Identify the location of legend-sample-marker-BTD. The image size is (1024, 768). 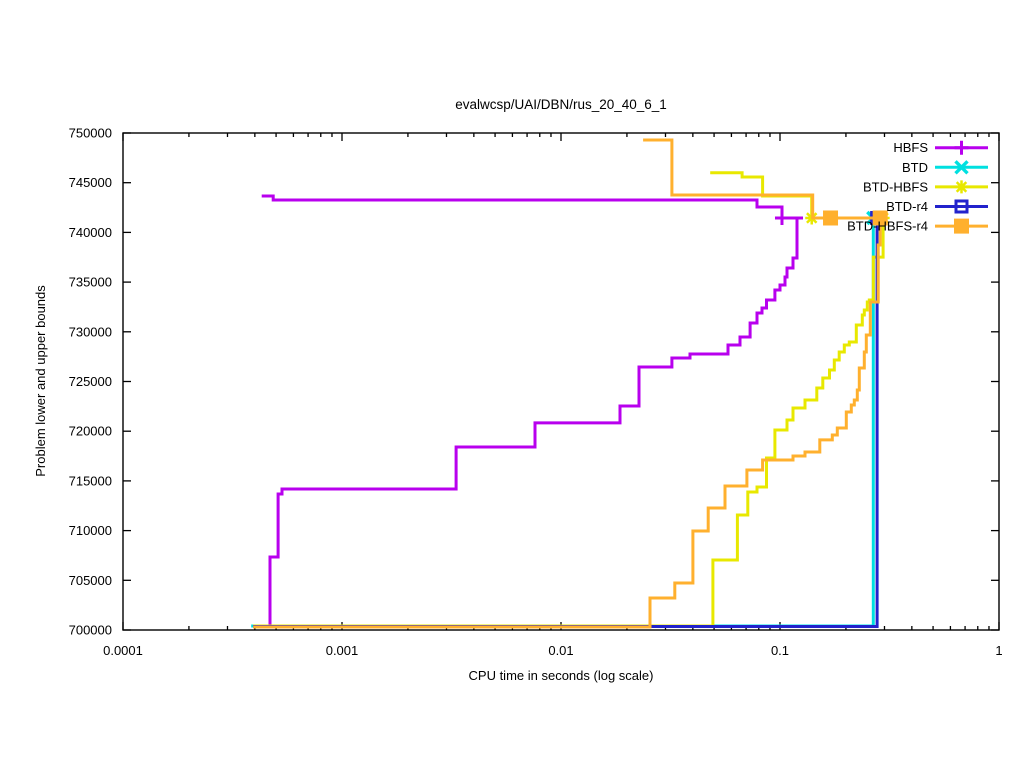
(961, 167).